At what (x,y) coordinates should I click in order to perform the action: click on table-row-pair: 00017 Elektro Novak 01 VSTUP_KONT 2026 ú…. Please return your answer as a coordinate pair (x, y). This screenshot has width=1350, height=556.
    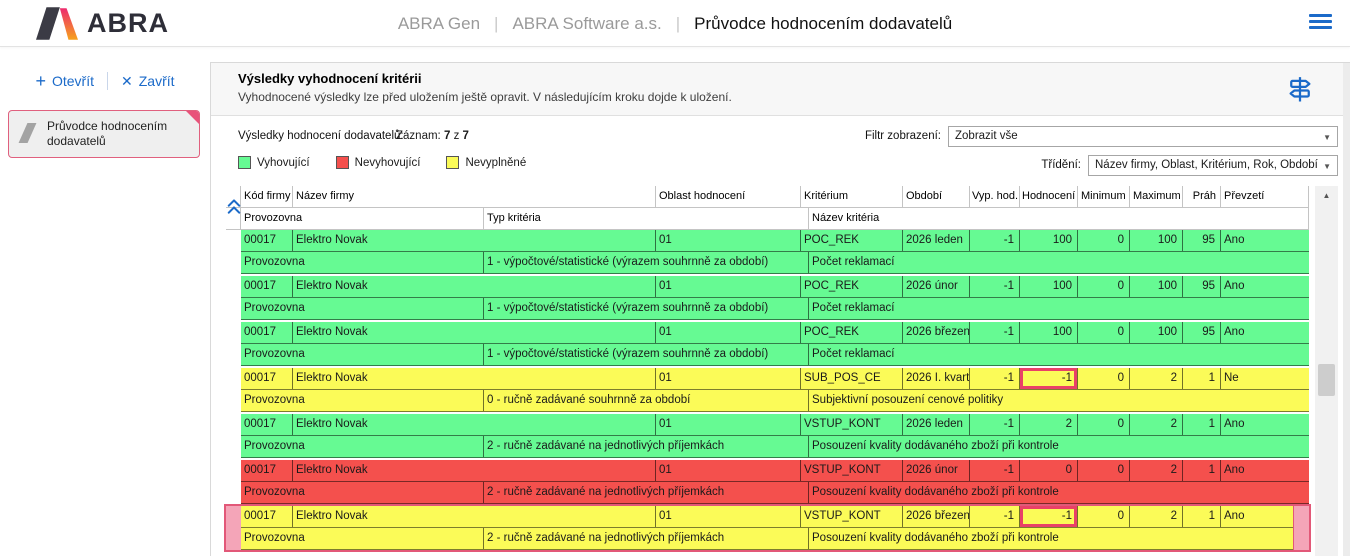
    Looking at the image, I should click on (767, 482).